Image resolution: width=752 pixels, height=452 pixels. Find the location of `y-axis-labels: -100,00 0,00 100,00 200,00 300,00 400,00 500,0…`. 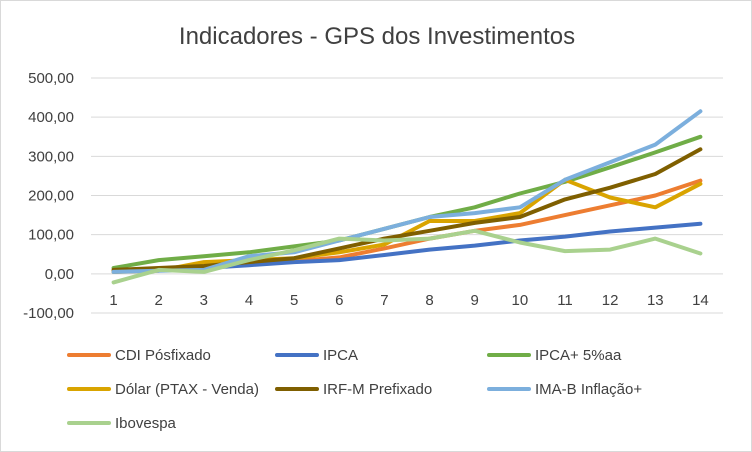

y-axis-labels: -100,00 0,00 100,00 200,00 300,00 400,00 500,0… is located at coordinates (48, 196).